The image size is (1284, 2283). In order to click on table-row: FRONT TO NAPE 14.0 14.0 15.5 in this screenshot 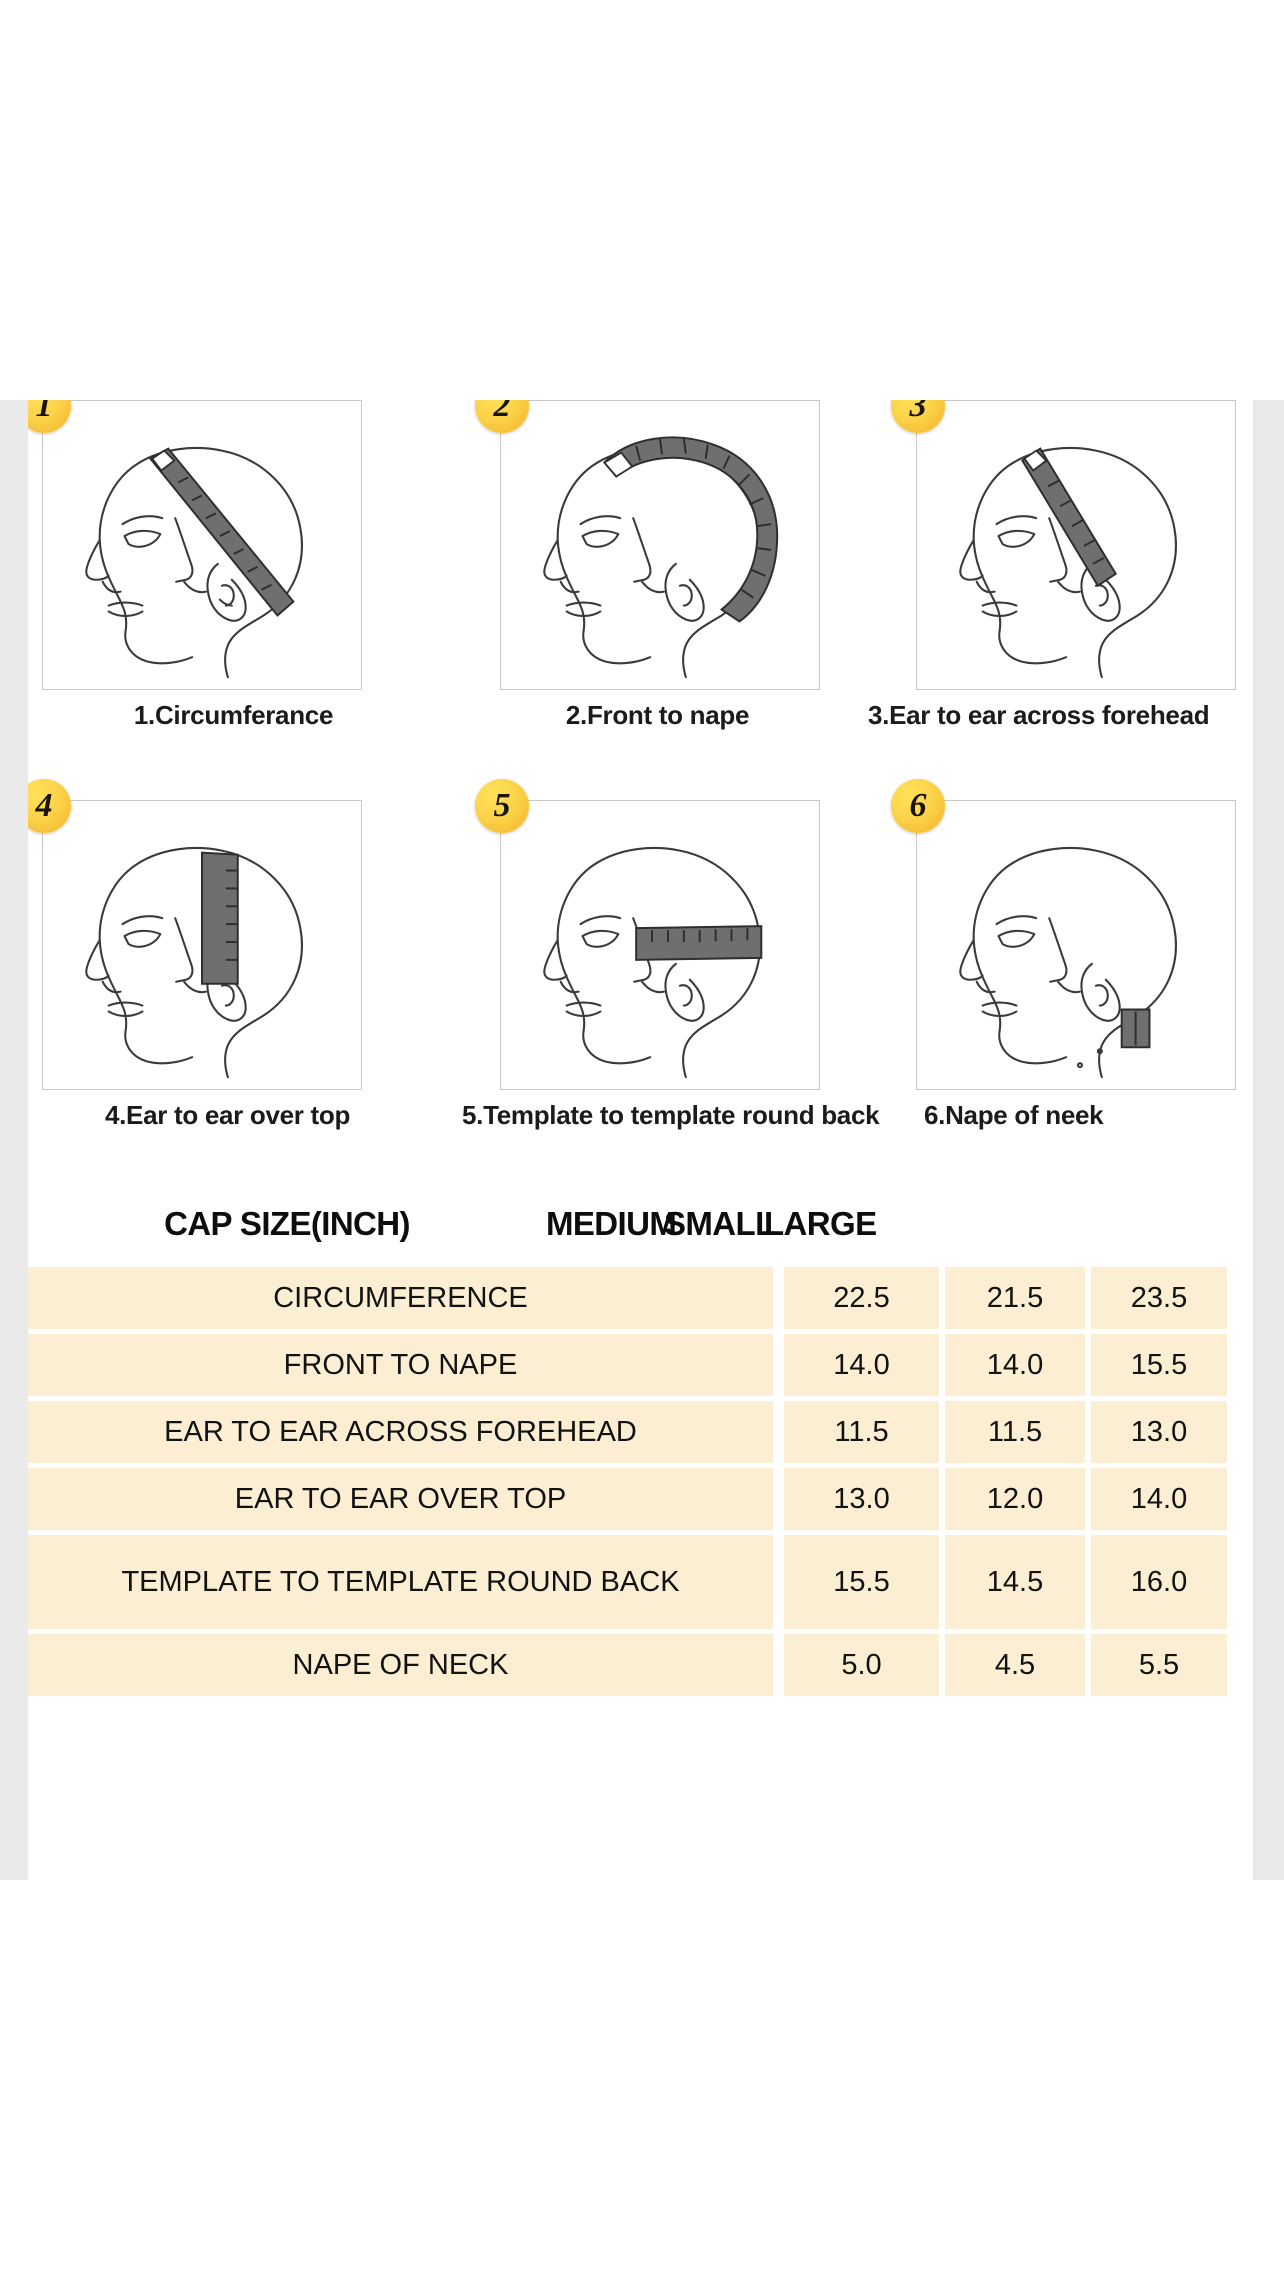, I will do `click(640, 1365)`.